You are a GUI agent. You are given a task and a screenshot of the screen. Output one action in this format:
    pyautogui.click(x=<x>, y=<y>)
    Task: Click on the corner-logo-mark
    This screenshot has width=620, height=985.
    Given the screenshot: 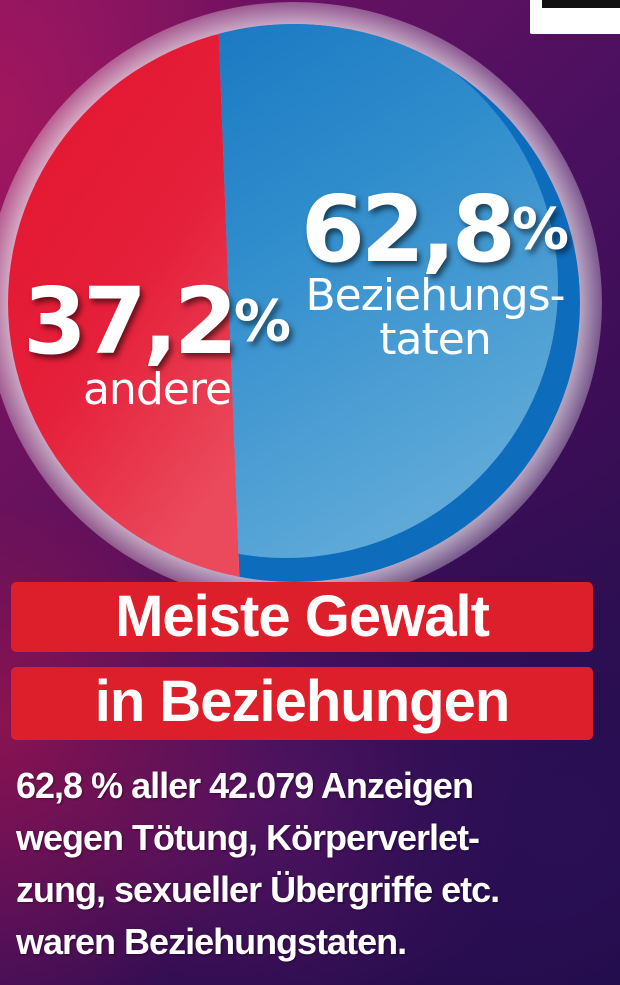 What is the action you would take?
    pyautogui.click(x=575, y=17)
    